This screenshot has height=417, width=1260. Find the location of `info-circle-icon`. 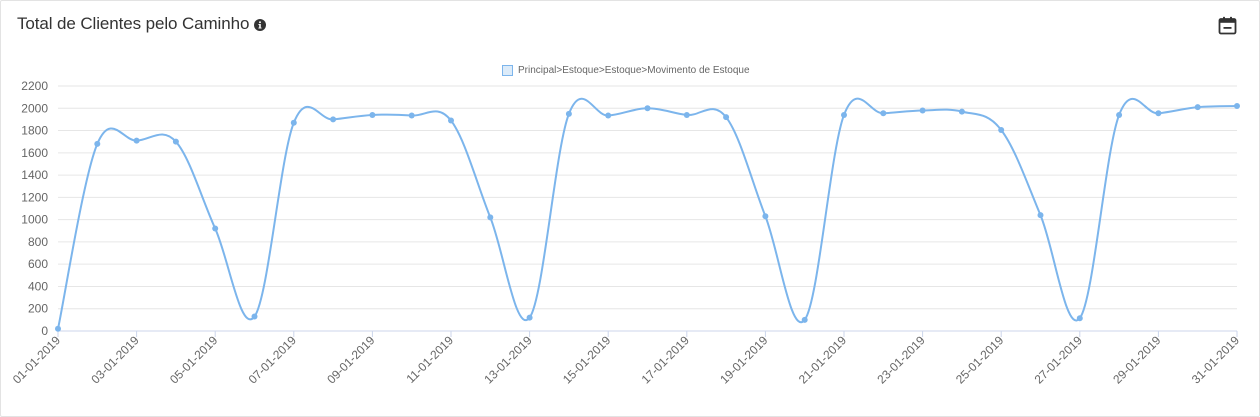

info-circle-icon is located at coordinates (260, 25).